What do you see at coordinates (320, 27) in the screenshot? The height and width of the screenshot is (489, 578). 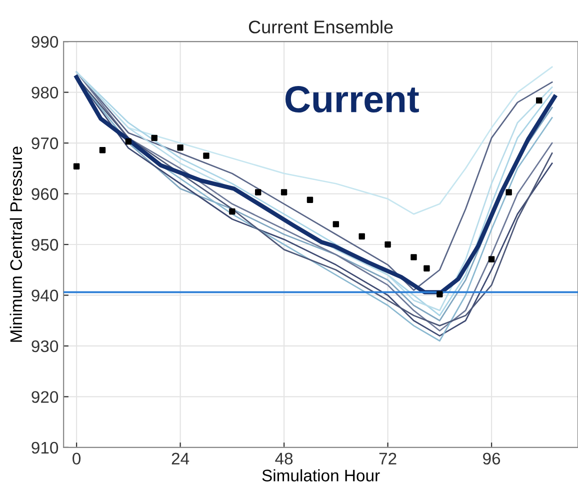 I see `chart-title: Current Ensemble` at bounding box center [320, 27].